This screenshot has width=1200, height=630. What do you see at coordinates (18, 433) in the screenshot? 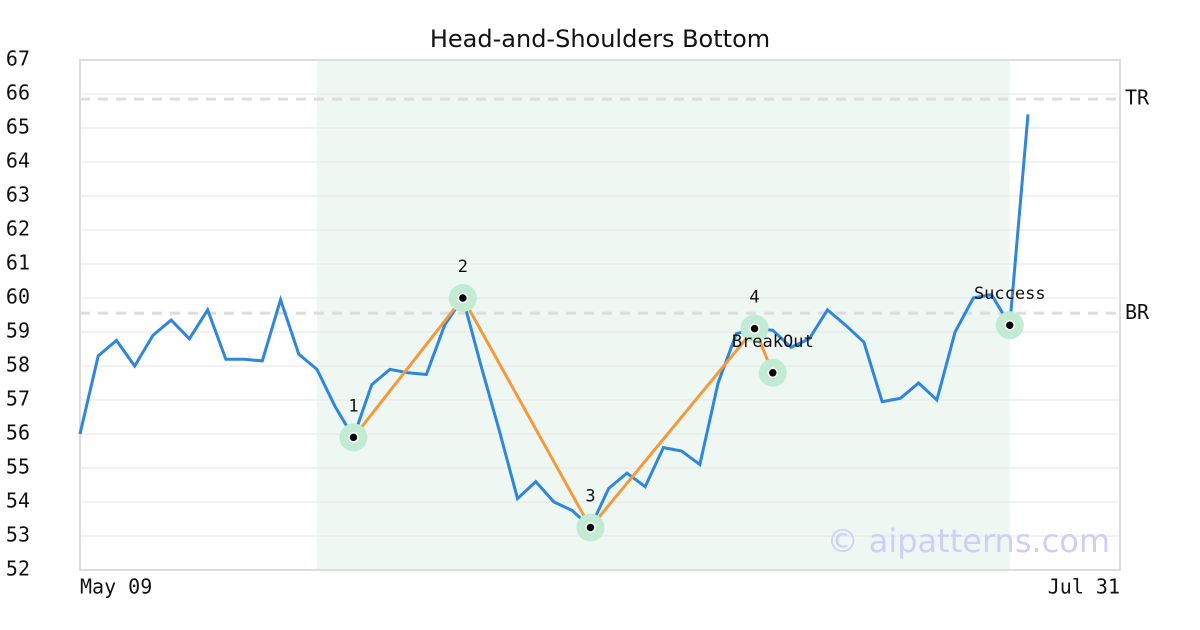
I see `y-tick-label: 56` at bounding box center [18, 433].